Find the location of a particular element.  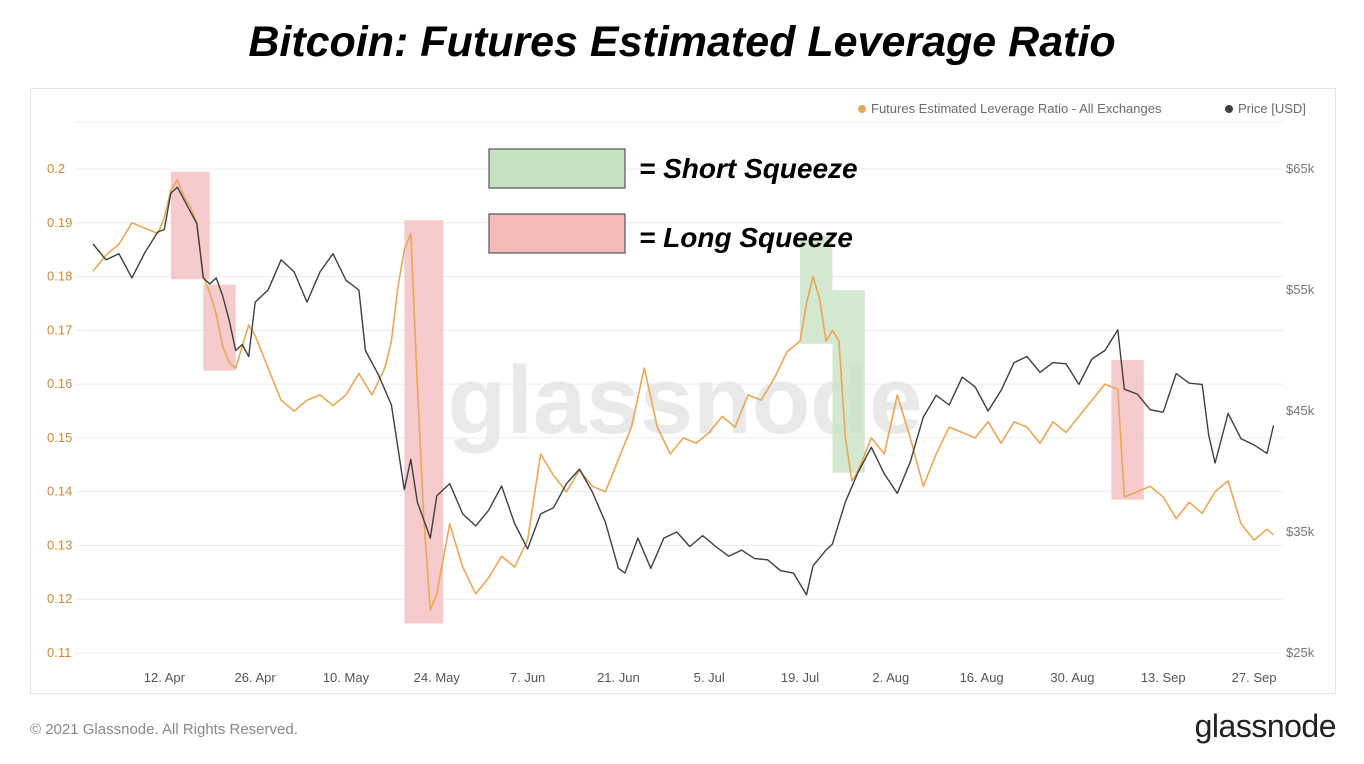

short-squeeze-label: = Short Squeeze is located at coordinates (748, 168).